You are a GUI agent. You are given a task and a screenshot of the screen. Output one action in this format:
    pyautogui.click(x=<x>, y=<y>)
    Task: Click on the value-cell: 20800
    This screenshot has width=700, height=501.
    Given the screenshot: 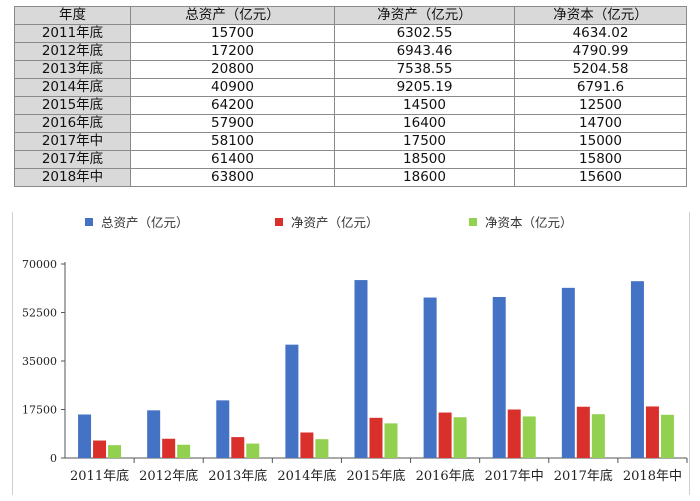 What is the action you would take?
    pyautogui.click(x=232, y=69)
    